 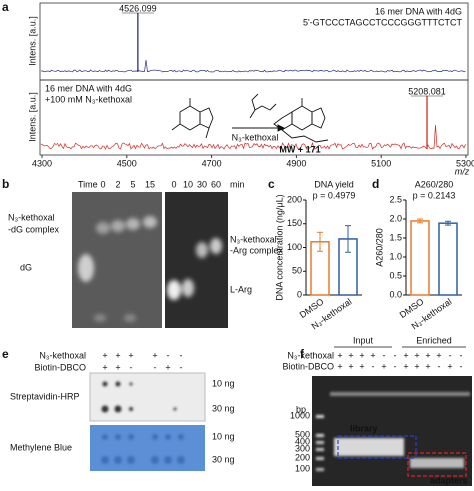 I want to click on y-tick-label: 150, so click(x=294, y=223).